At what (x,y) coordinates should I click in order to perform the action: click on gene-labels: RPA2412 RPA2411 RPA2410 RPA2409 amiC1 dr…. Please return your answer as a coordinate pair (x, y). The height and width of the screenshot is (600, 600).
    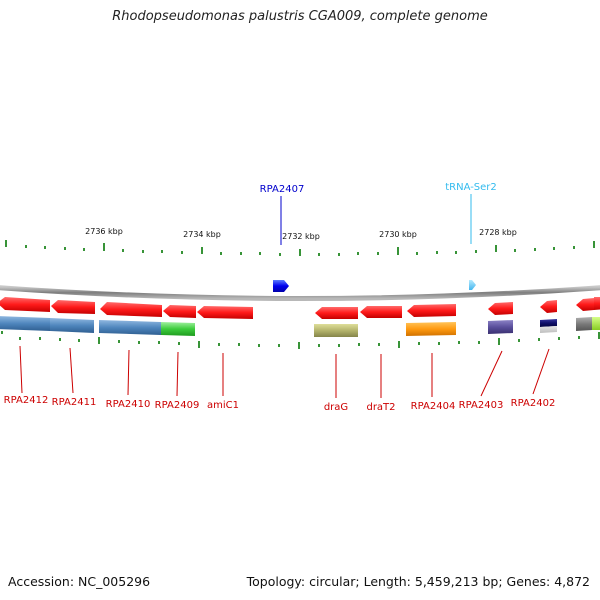
    Looking at the image, I should click on (280, 404).